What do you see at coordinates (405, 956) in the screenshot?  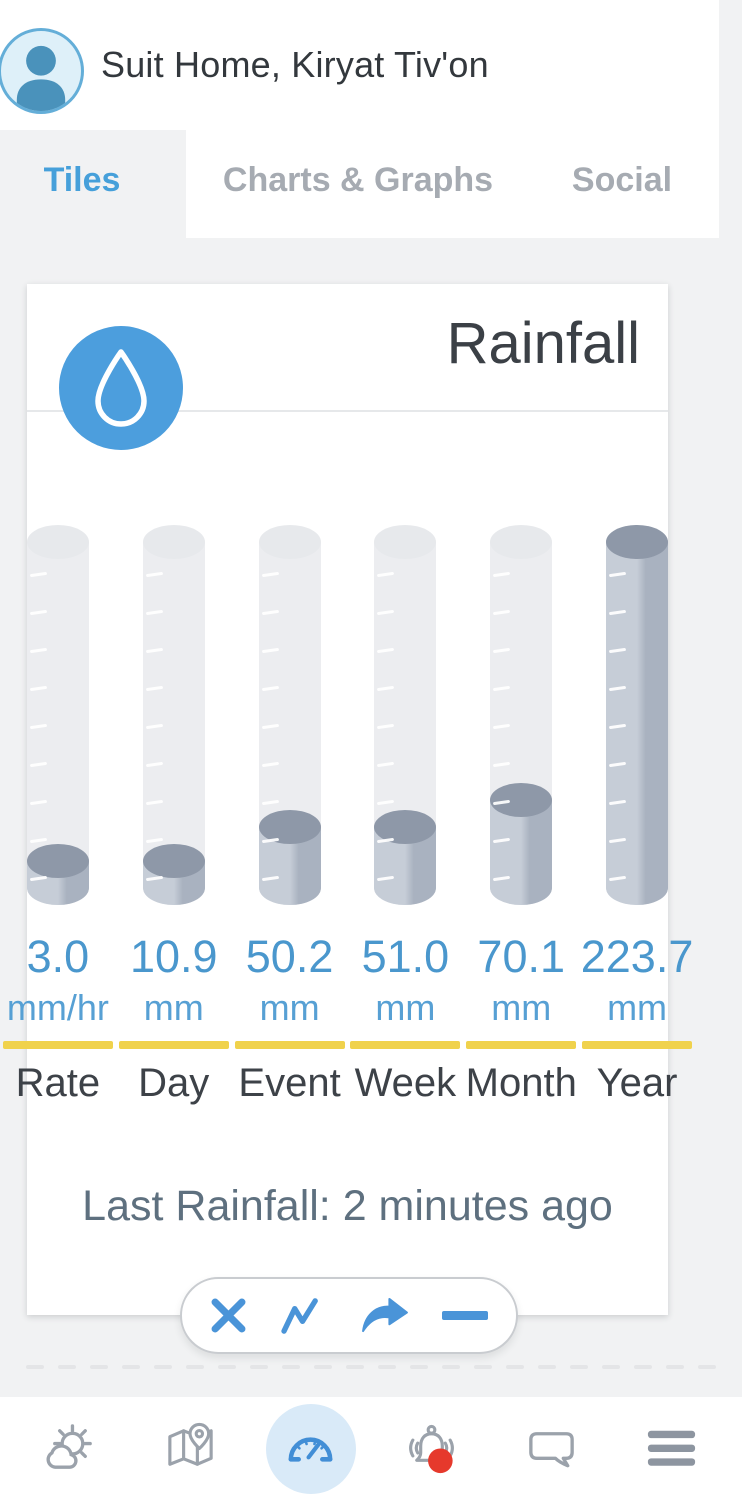 I see `gauge-value: 51.0` at bounding box center [405, 956].